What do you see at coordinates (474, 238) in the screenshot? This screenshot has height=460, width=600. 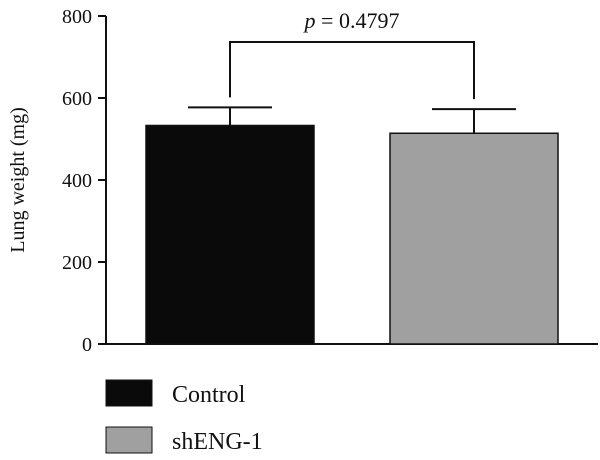 I see `bar-sheng1` at bounding box center [474, 238].